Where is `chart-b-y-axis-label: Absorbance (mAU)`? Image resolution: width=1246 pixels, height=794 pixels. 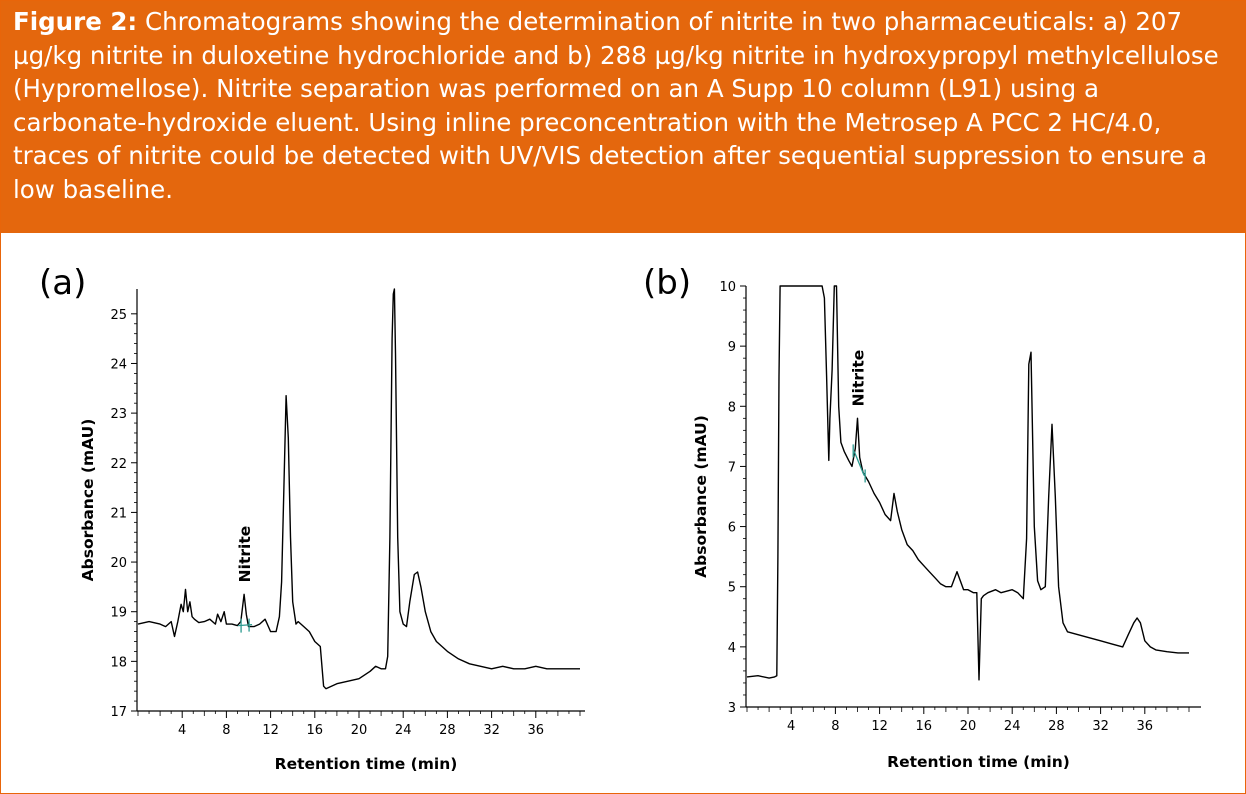
chart-b-y-axis-label: Absorbance (mAU) is located at coordinates (701, 496).